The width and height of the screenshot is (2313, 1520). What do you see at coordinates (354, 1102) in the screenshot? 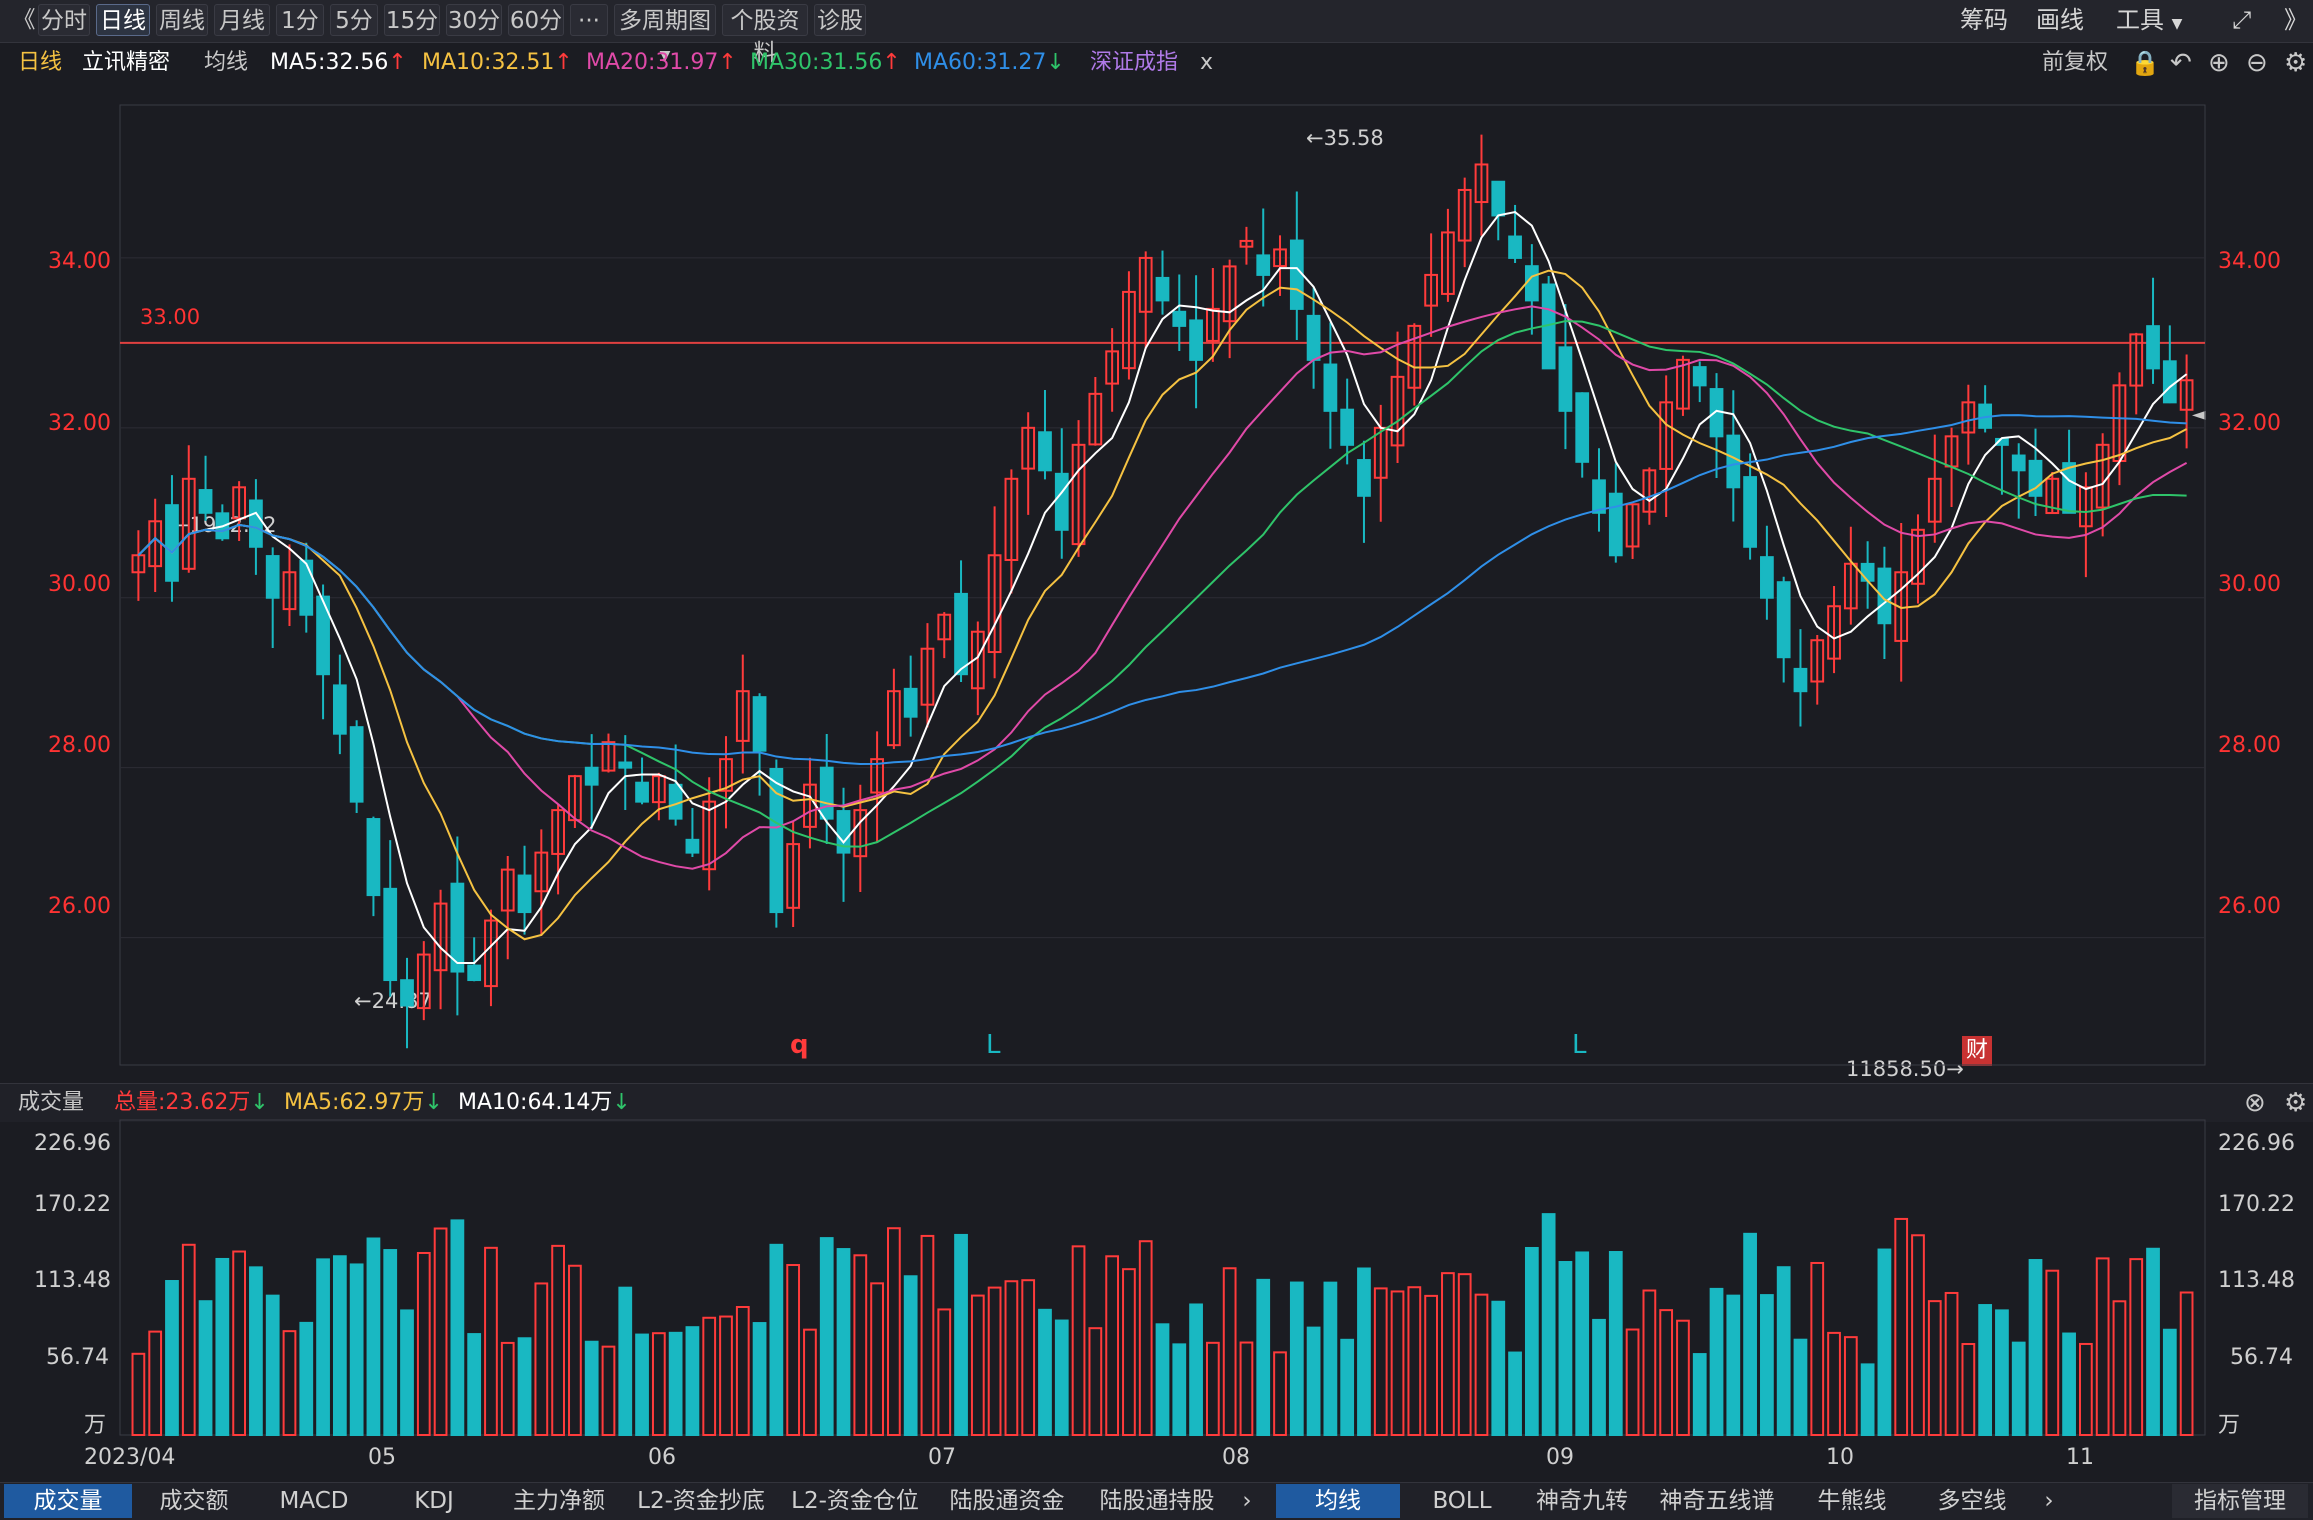
I see `volume-ma5-text: MA5:62.97万` at bounding box center [354, 1102].